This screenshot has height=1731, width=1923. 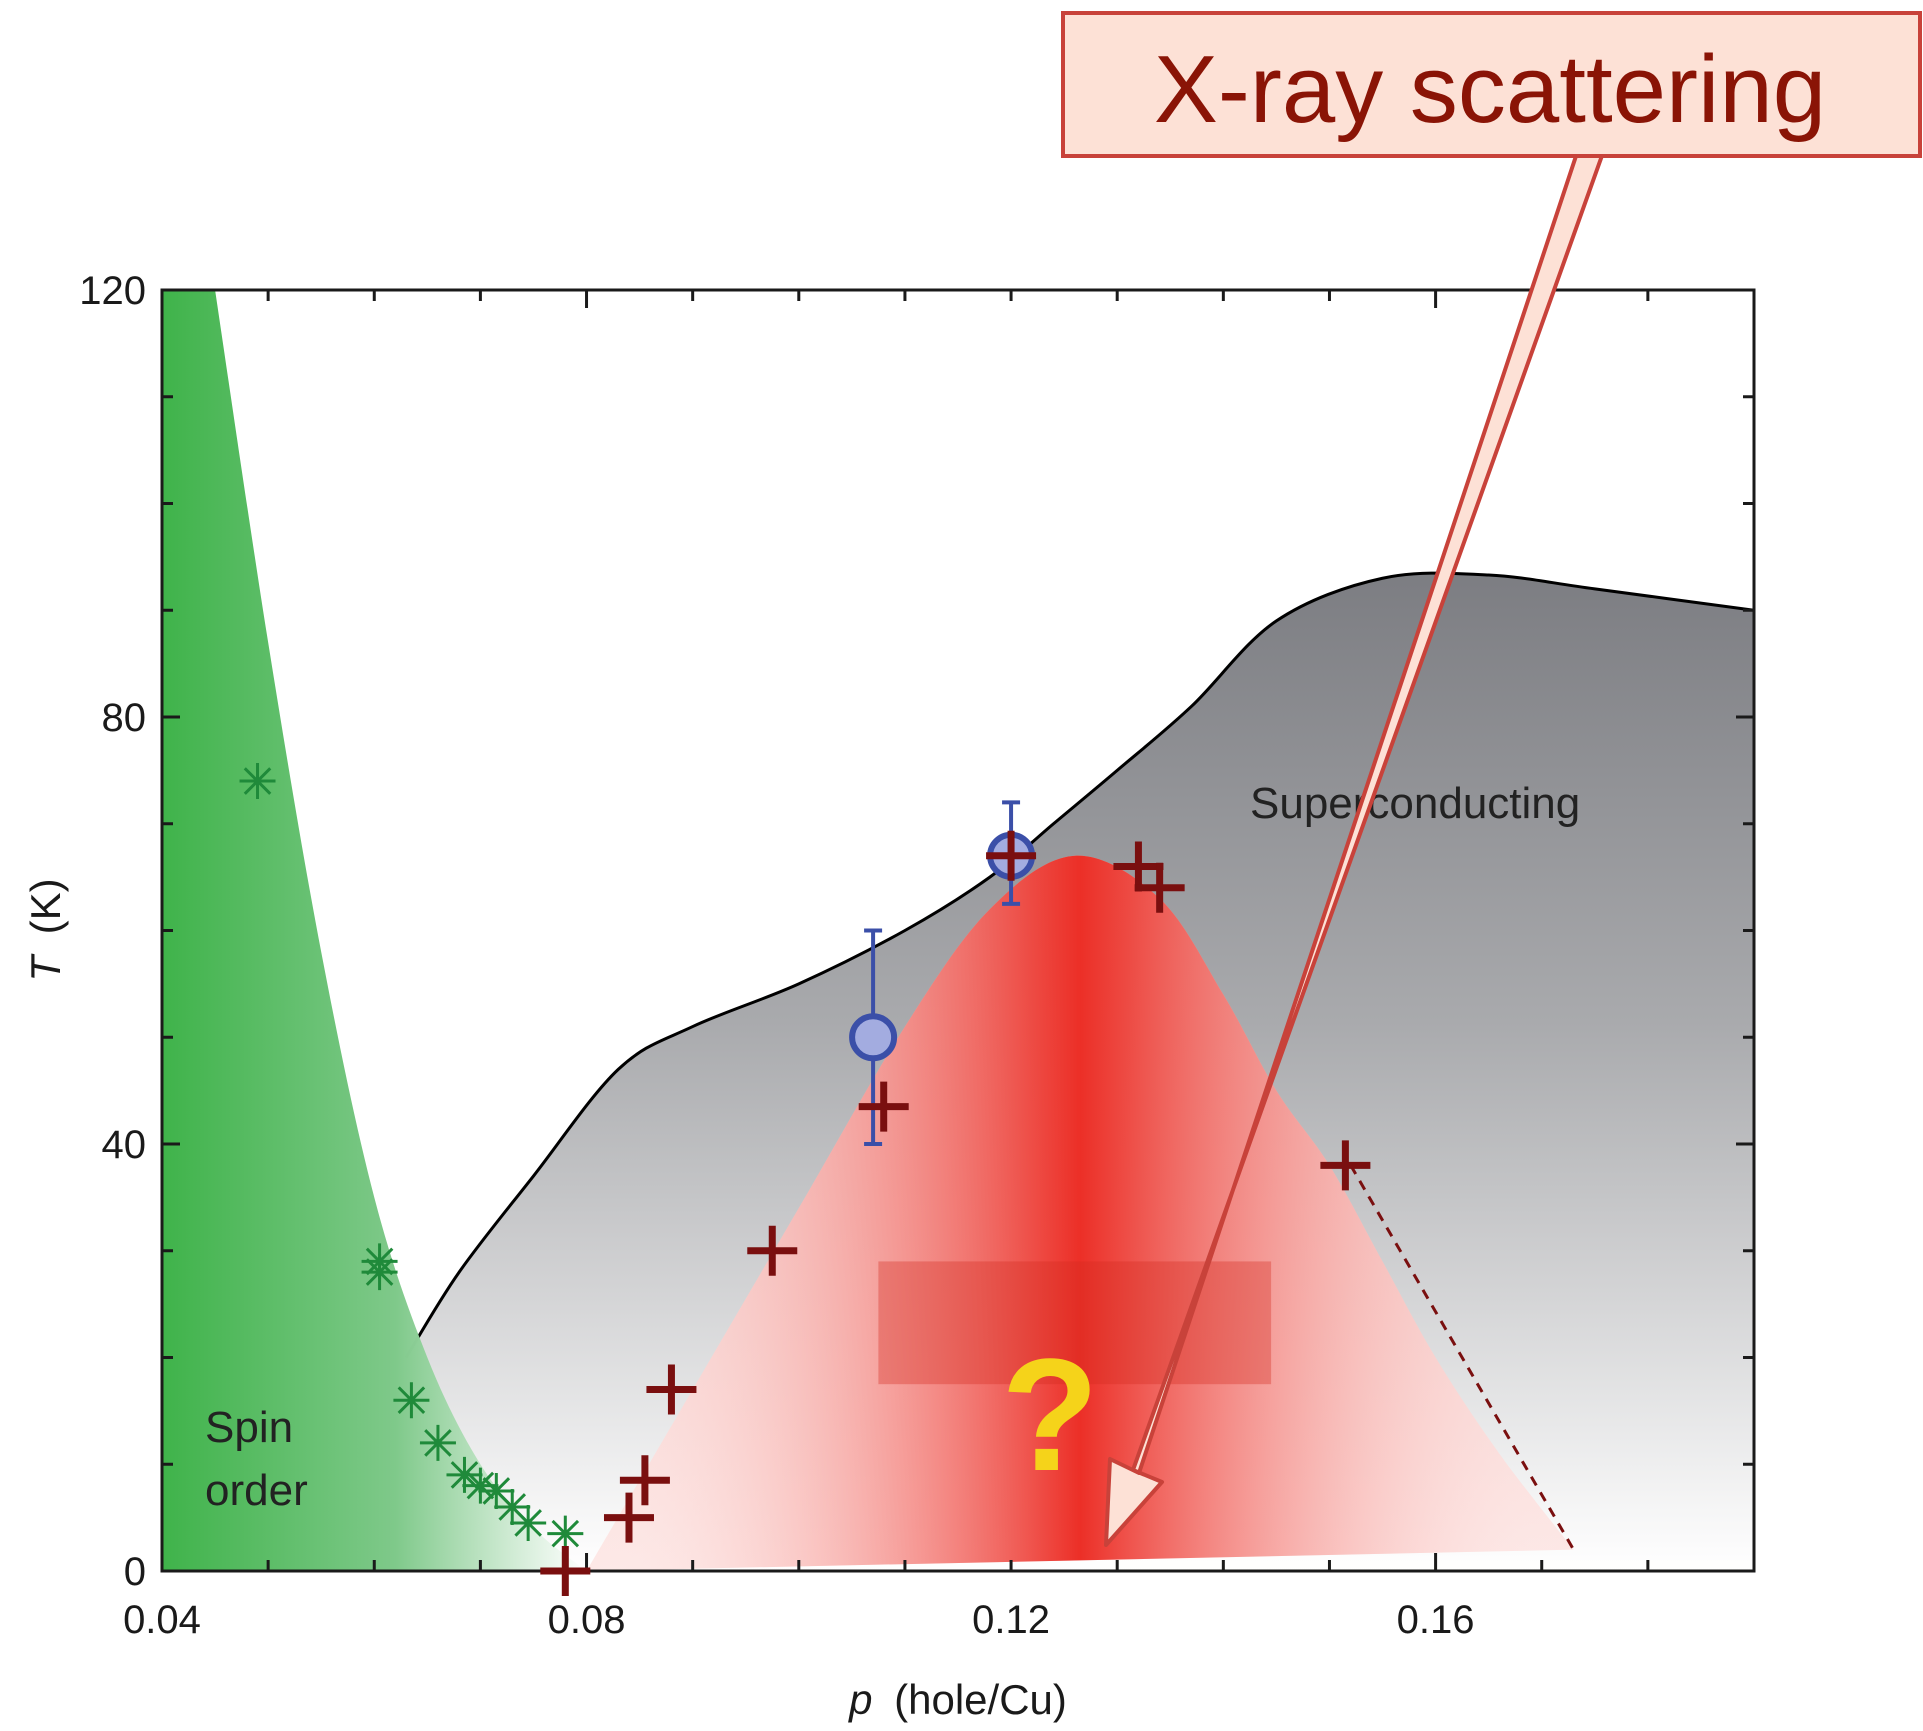 I want to click on x-axis-label: p (hole/Cu), so click(x=957, y=1699).